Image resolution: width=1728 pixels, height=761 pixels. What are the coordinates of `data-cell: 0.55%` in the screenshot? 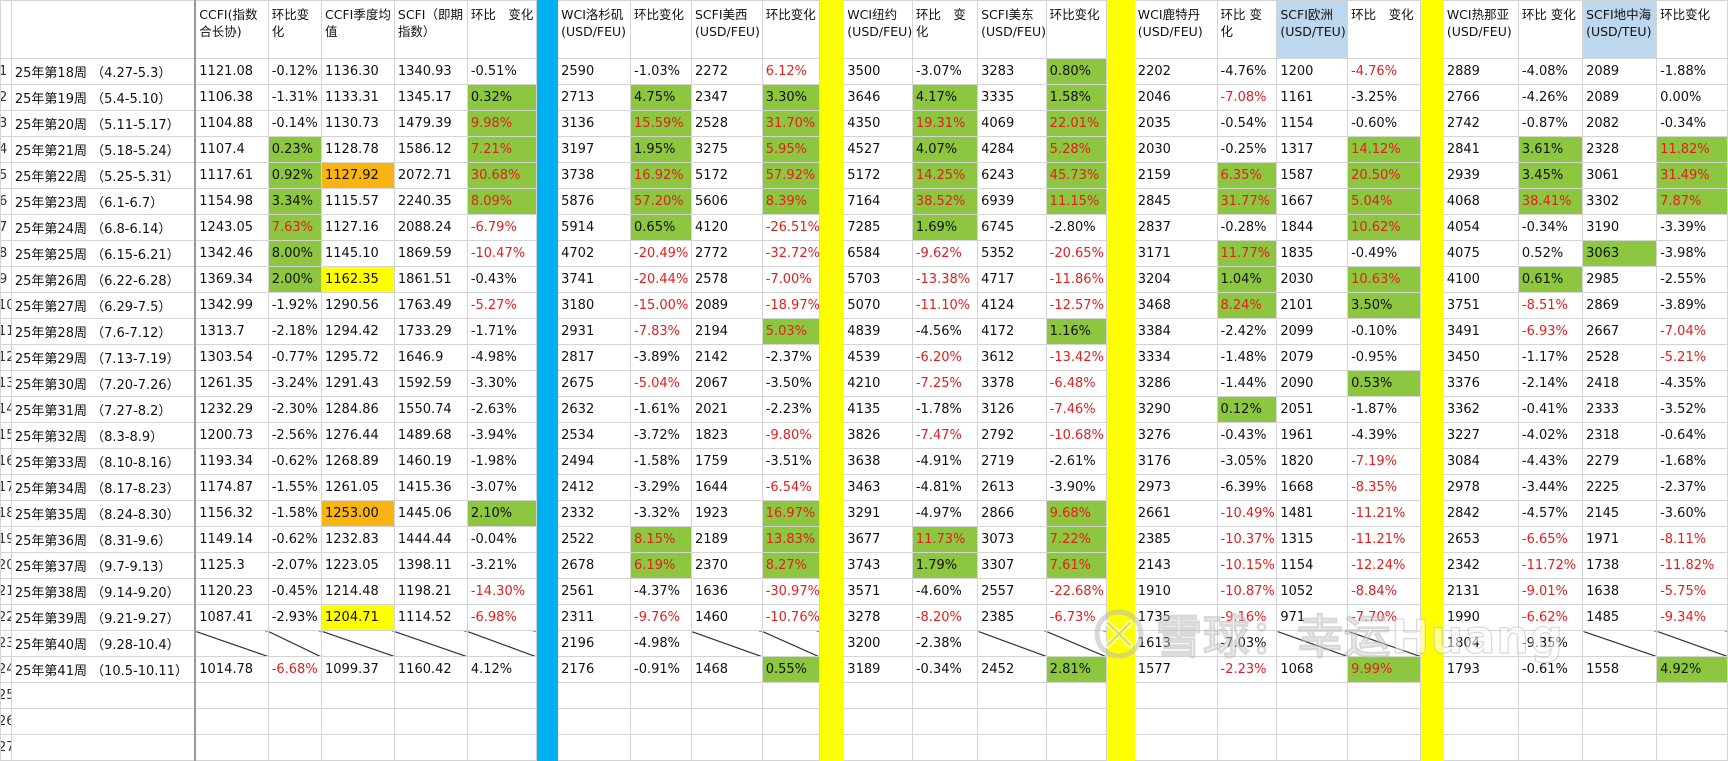 It's located at (791, 669).